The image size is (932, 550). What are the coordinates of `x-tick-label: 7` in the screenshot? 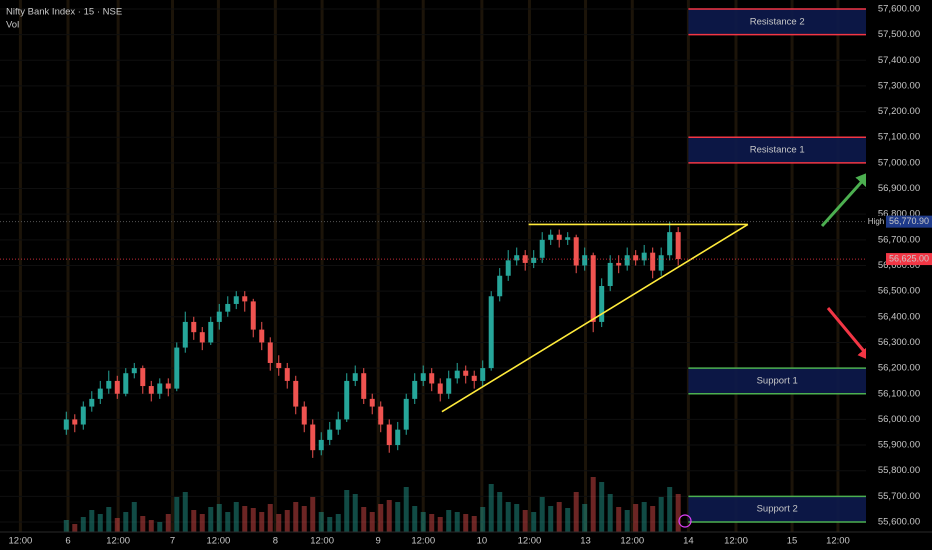 It's located at (172, 541).